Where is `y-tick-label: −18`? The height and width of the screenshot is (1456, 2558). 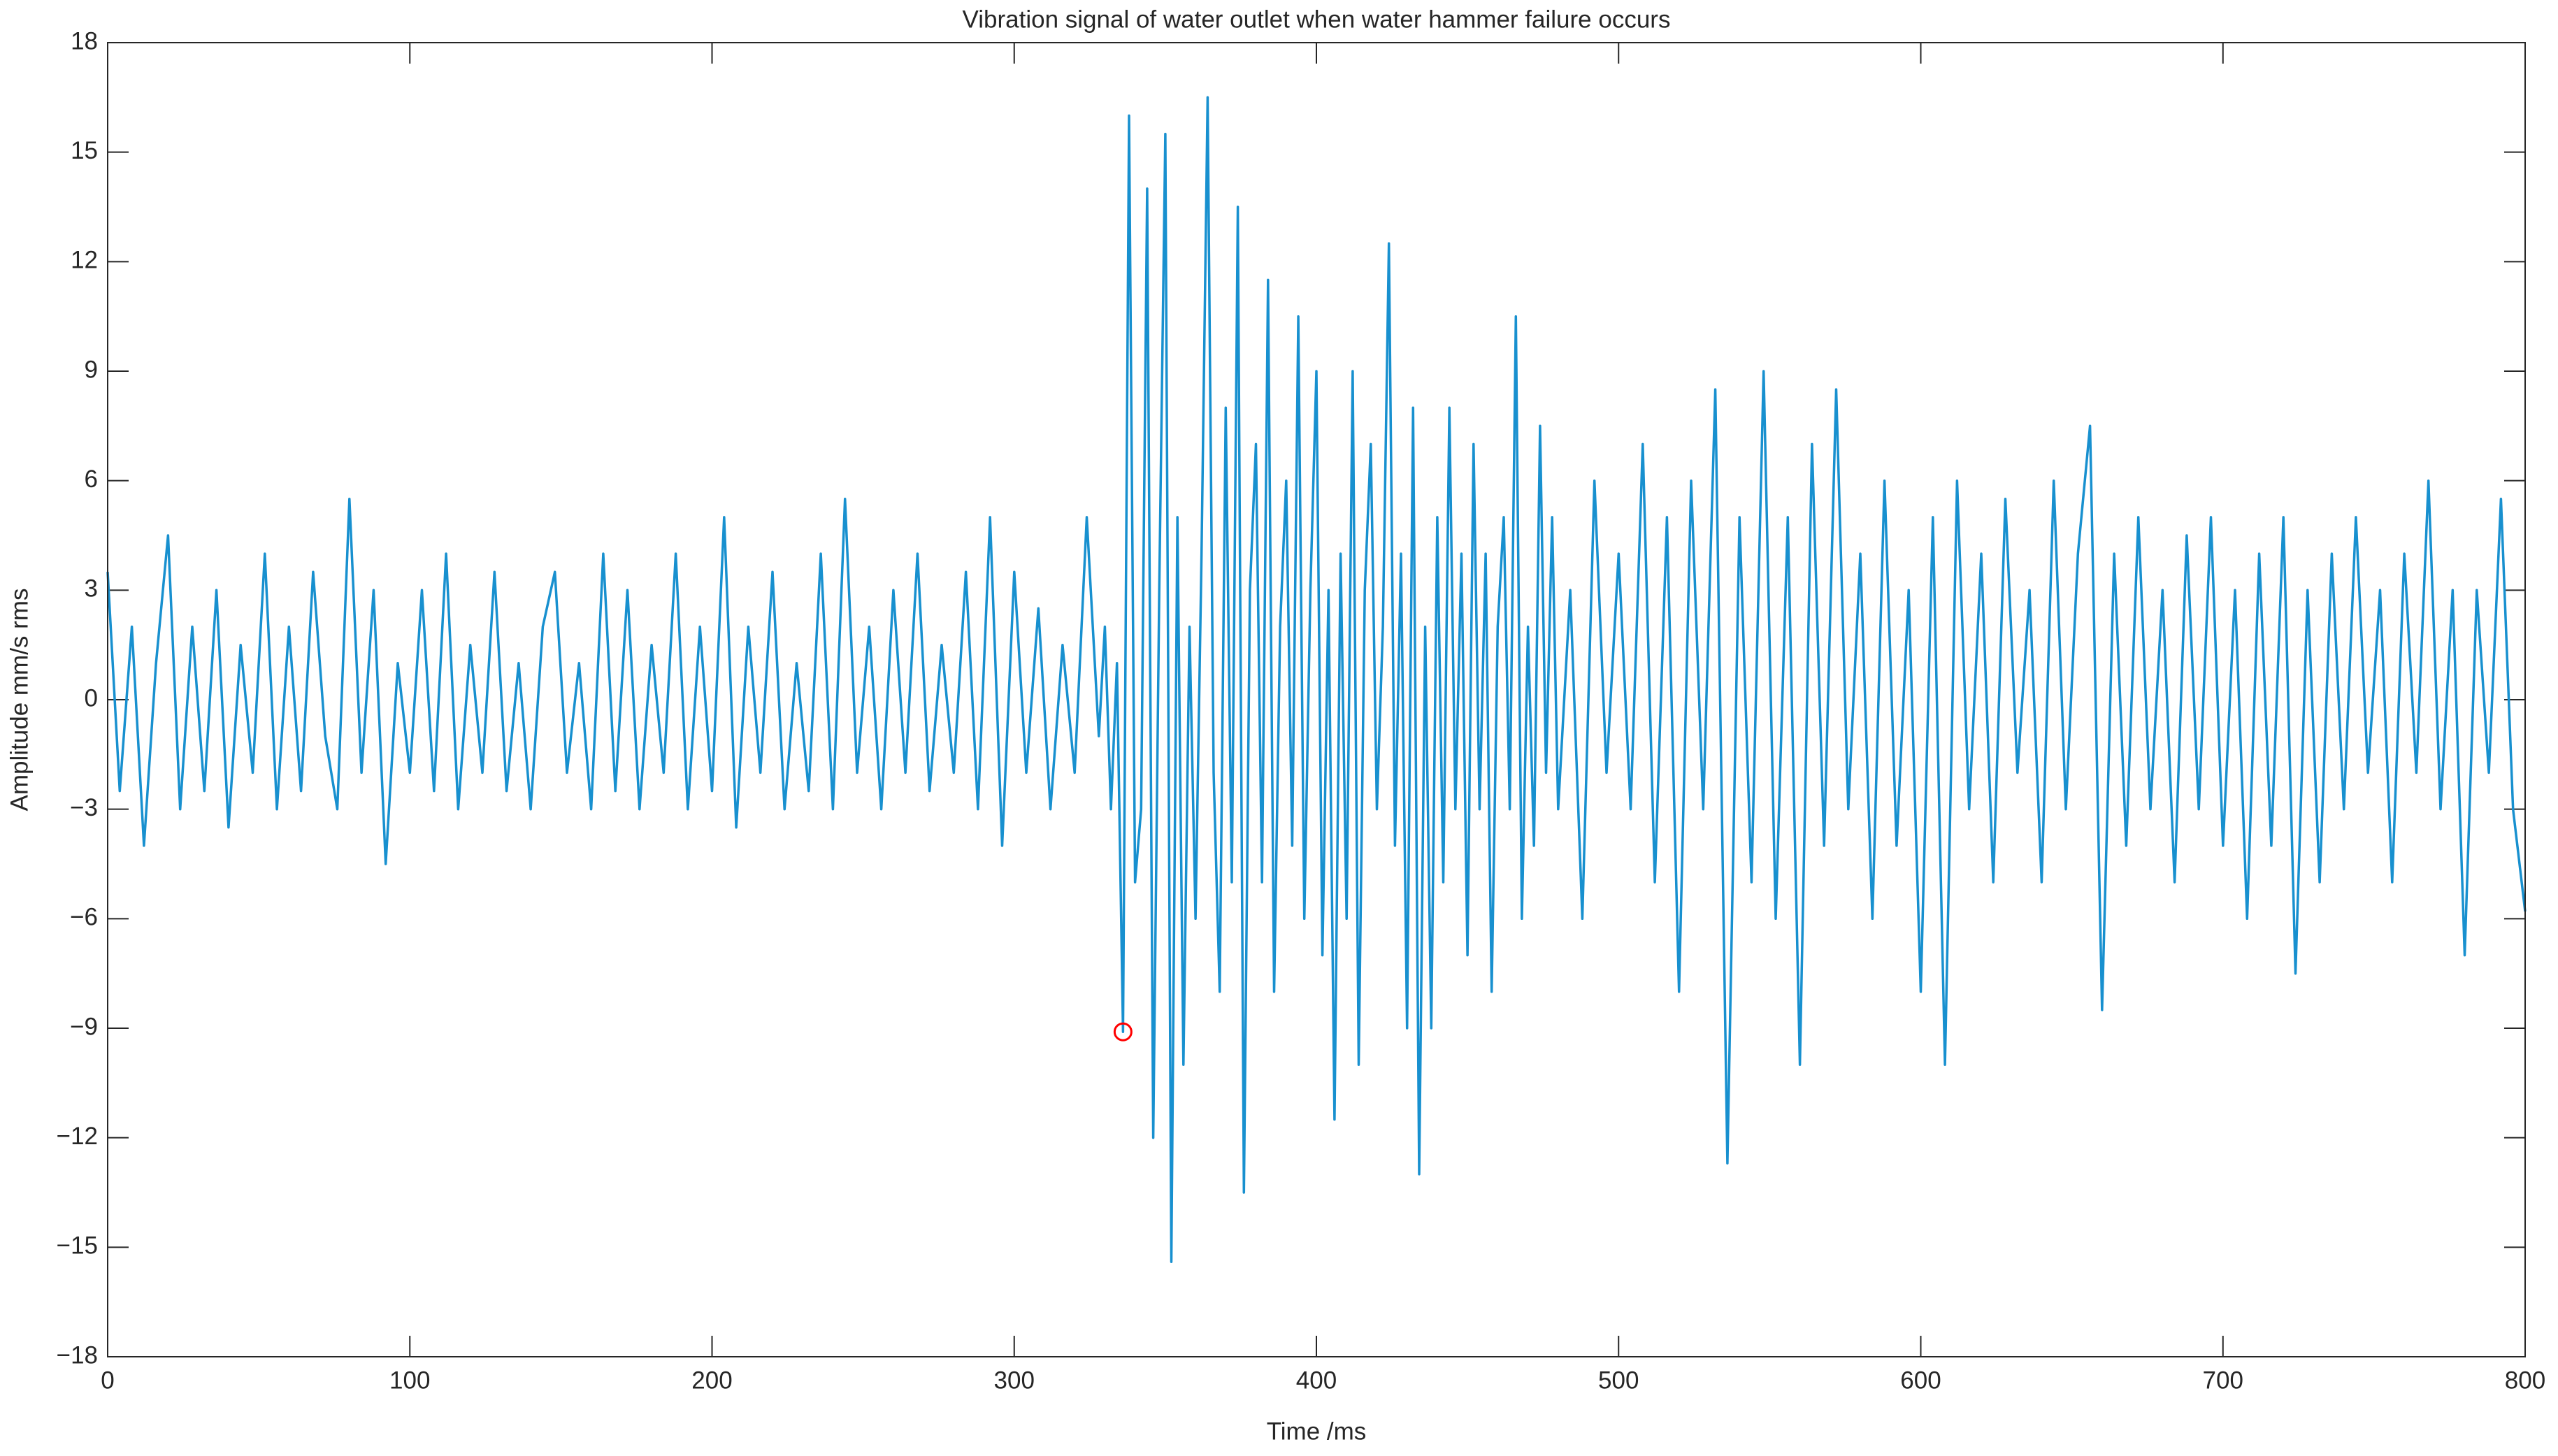
y-tick-label: −18 is located at coordinates (77, 1355).